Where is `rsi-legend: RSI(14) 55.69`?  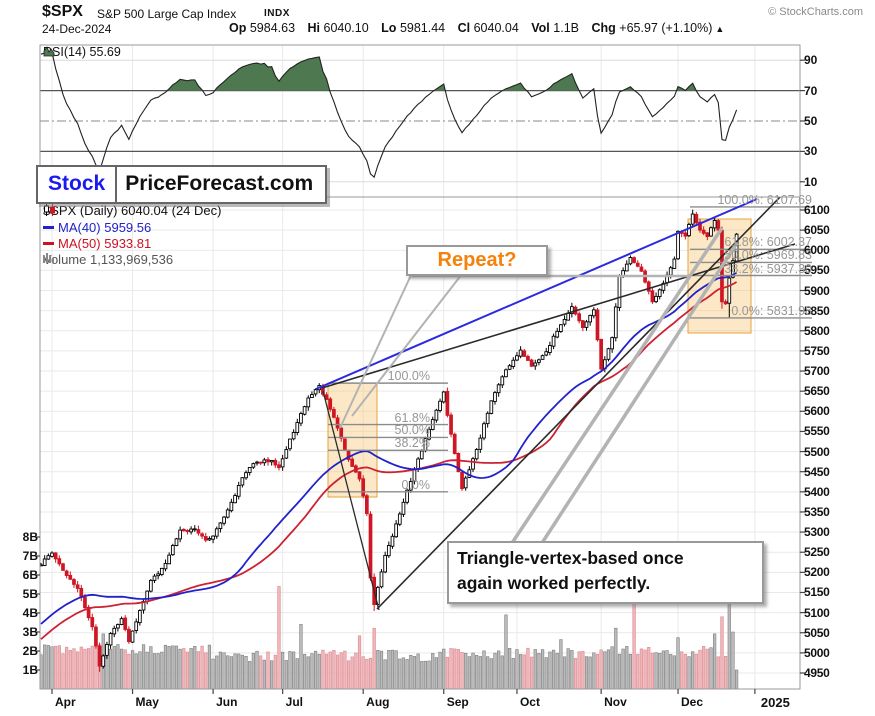 rsi-legend: RSI(14) 55.69 is located at coordinates (82, 52).